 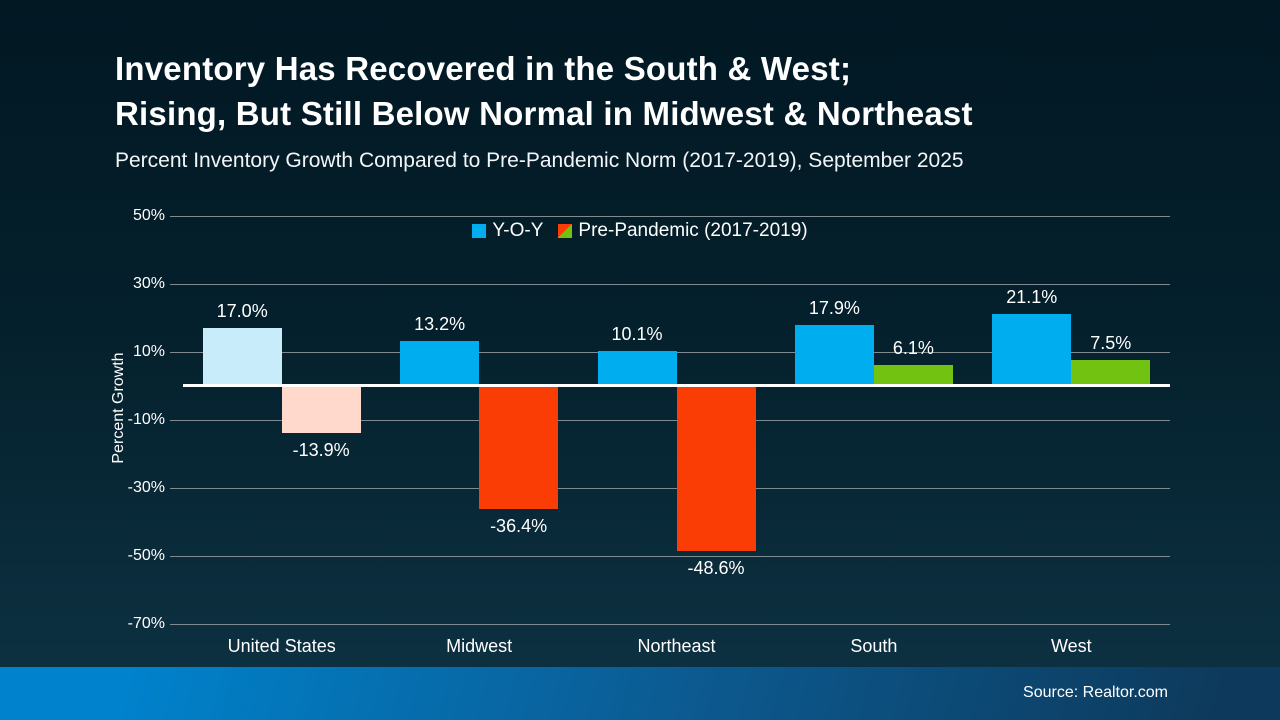 What do you see at coordinates (176, 284) in the screenshot?
I see `y-tick-30%` at bounding box center [176, 284].